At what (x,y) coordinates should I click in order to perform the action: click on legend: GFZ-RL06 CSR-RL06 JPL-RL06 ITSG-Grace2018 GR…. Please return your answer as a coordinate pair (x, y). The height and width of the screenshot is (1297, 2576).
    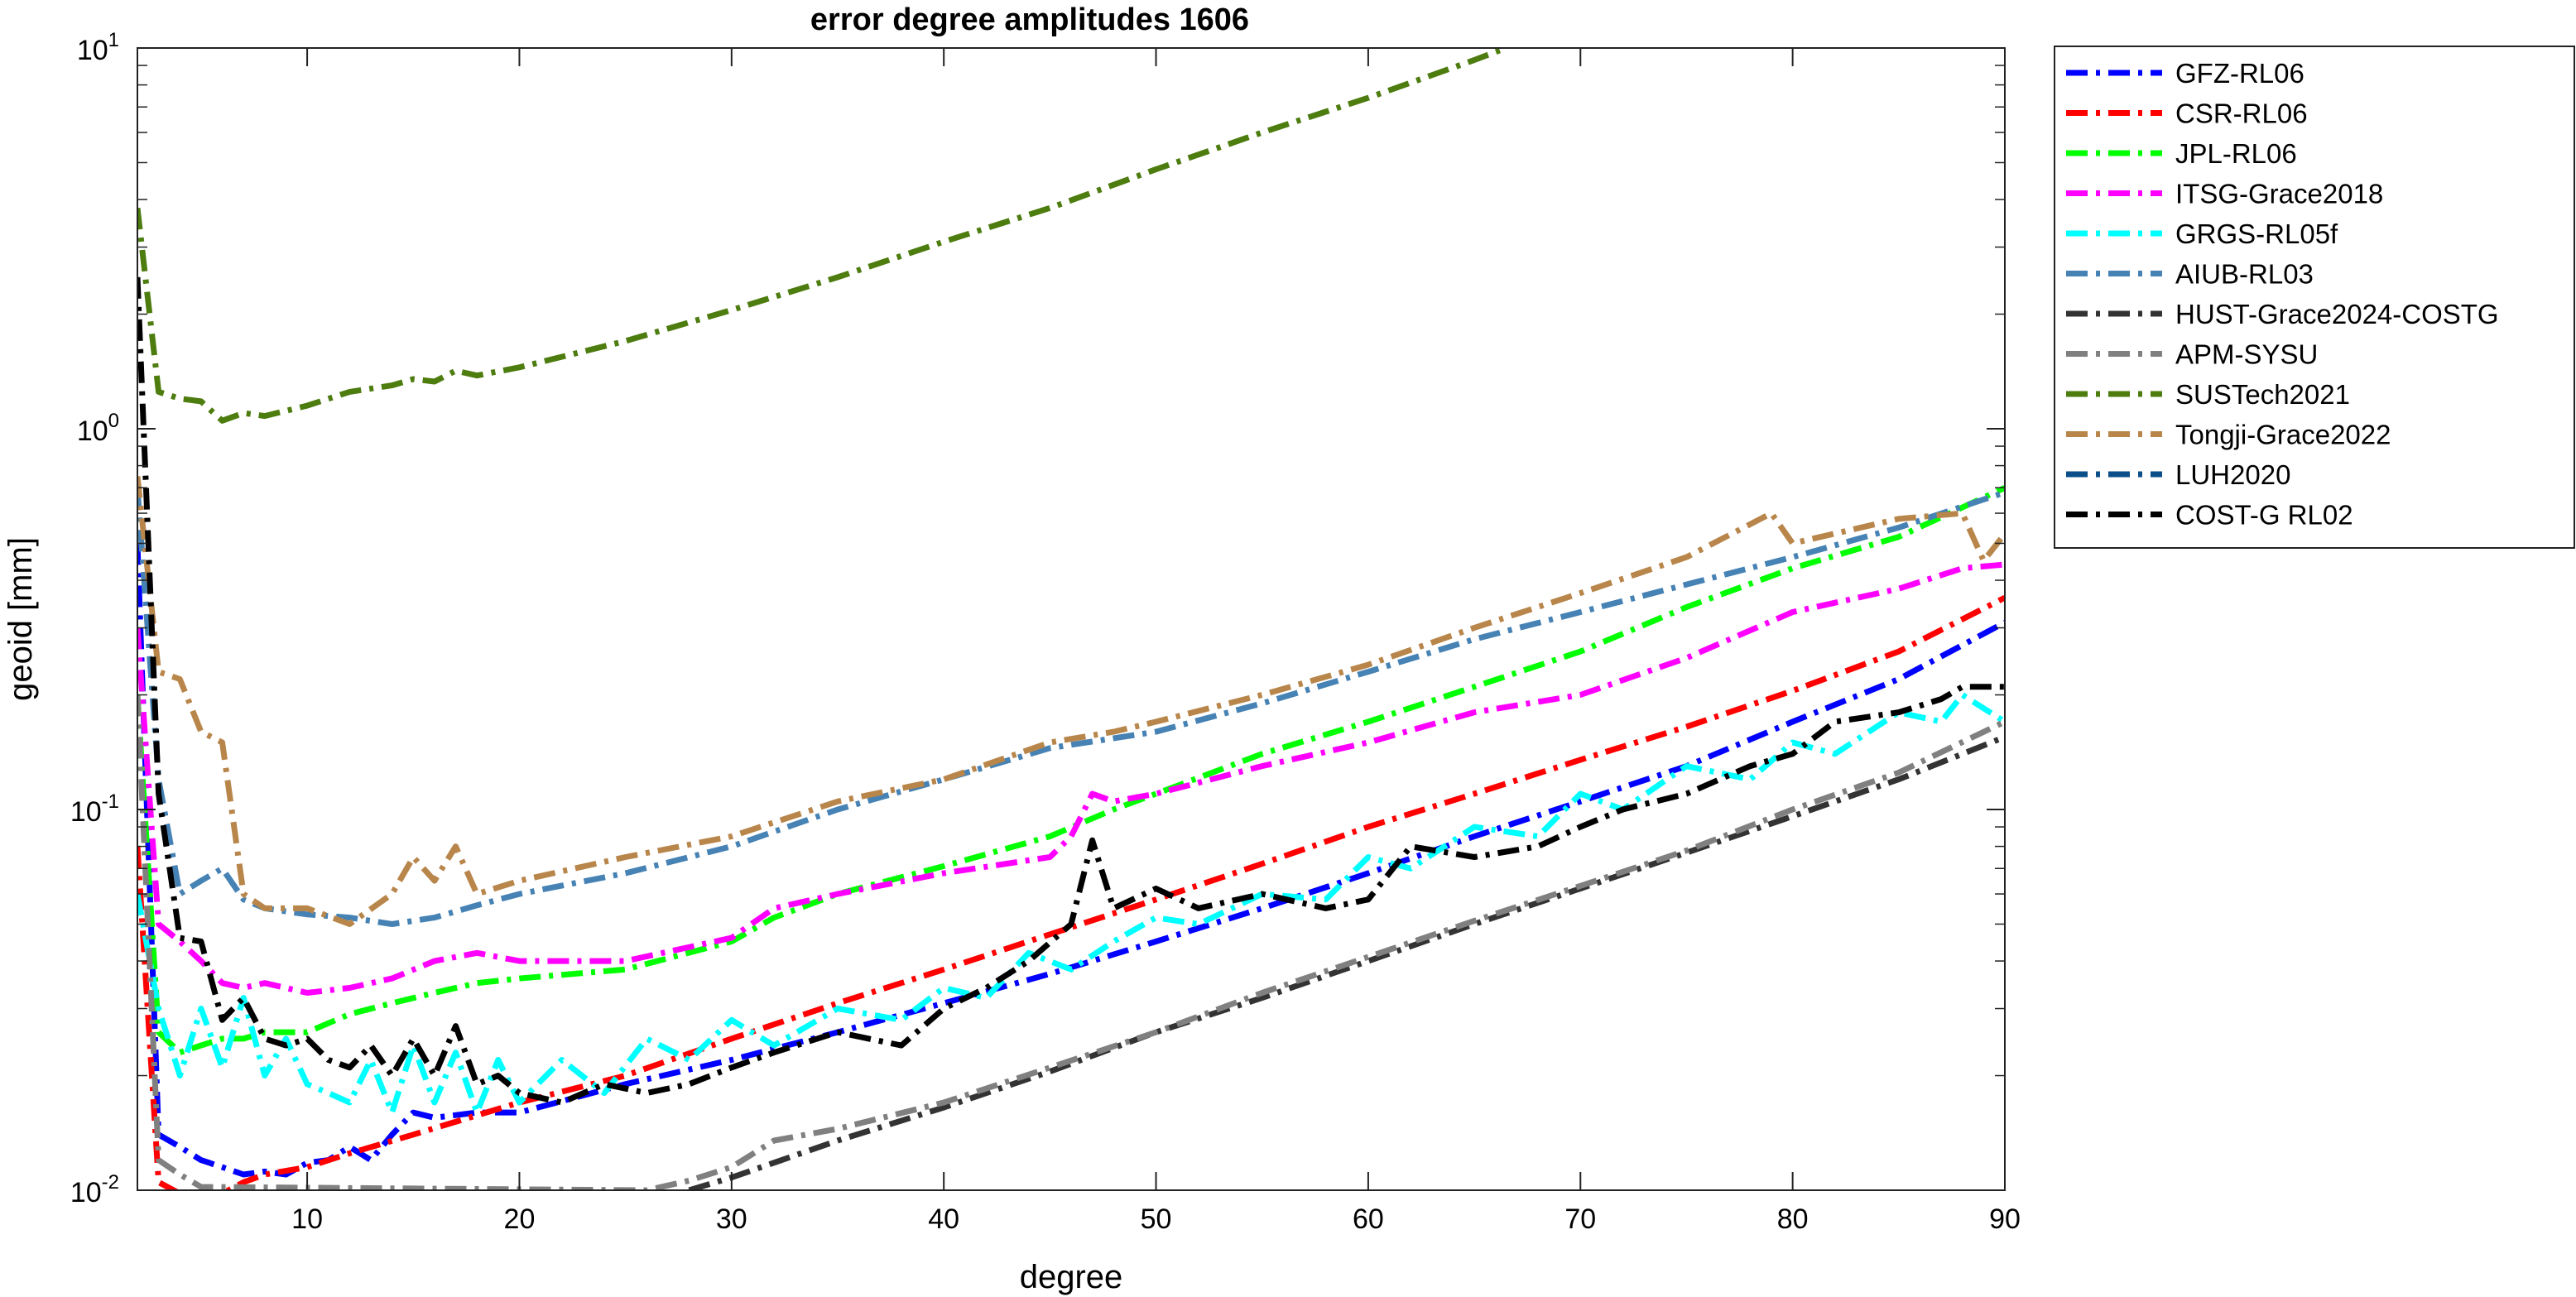
    Looking at the image, I should click on (2314, 298).